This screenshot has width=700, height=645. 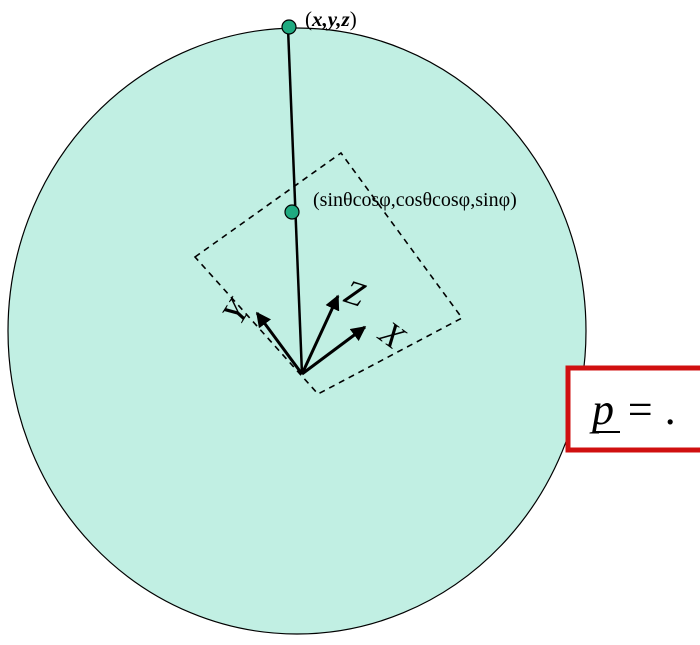 What do you see at coordinates (320, 334) in the screenshot?
I see `axis-z-arrow` at bounding box center [320, 334].